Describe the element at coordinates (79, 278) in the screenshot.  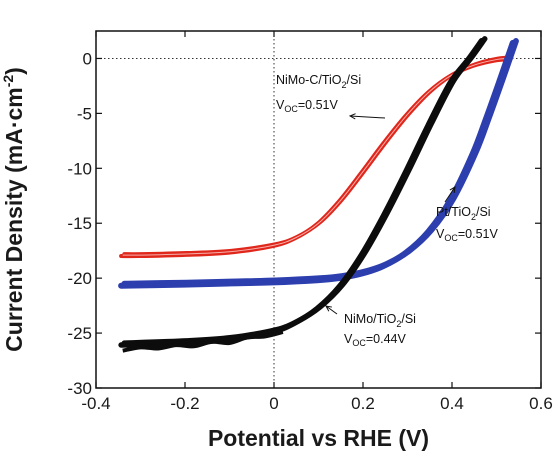
I see `y-tick-label: -20` at that location.